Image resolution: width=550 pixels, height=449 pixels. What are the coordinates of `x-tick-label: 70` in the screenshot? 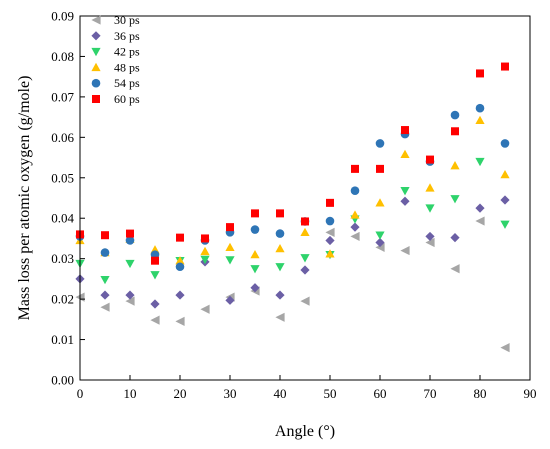 It's located at (430, 393).